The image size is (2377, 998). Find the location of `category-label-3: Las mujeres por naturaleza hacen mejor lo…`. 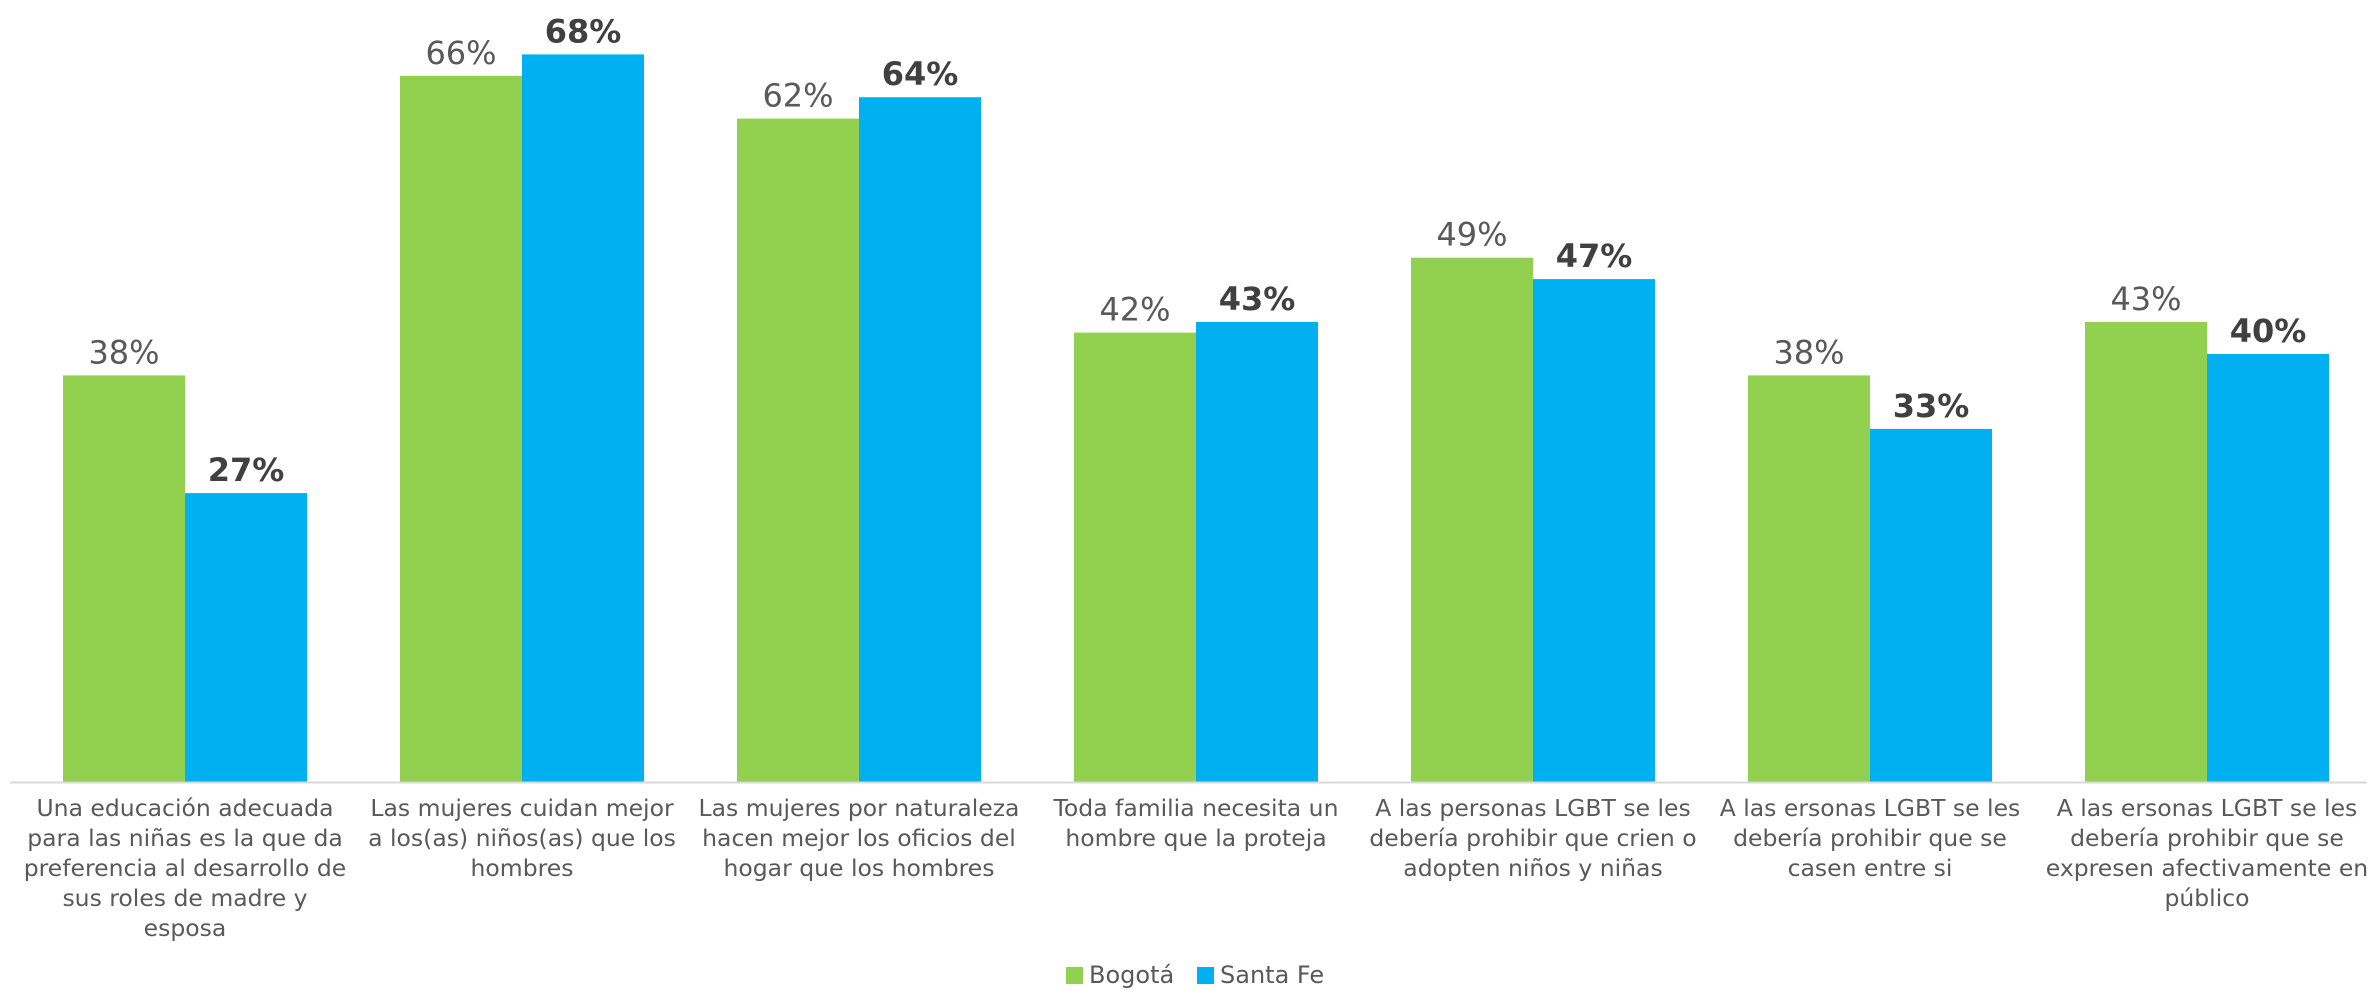

category-label-3: Las mujeres por naturaleza hacen mejor lo… is located at coordinates (859, 838).